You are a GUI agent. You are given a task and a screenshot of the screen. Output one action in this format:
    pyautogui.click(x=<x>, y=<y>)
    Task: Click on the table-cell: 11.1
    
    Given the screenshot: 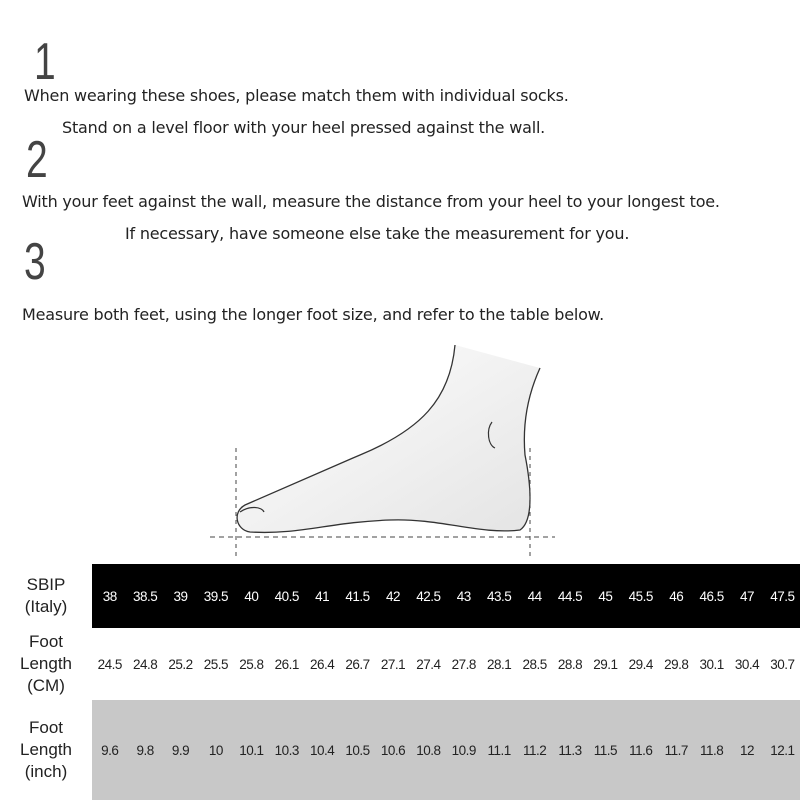 What is the action you would take?
    pyautogui.click(x=499, y=750)
    